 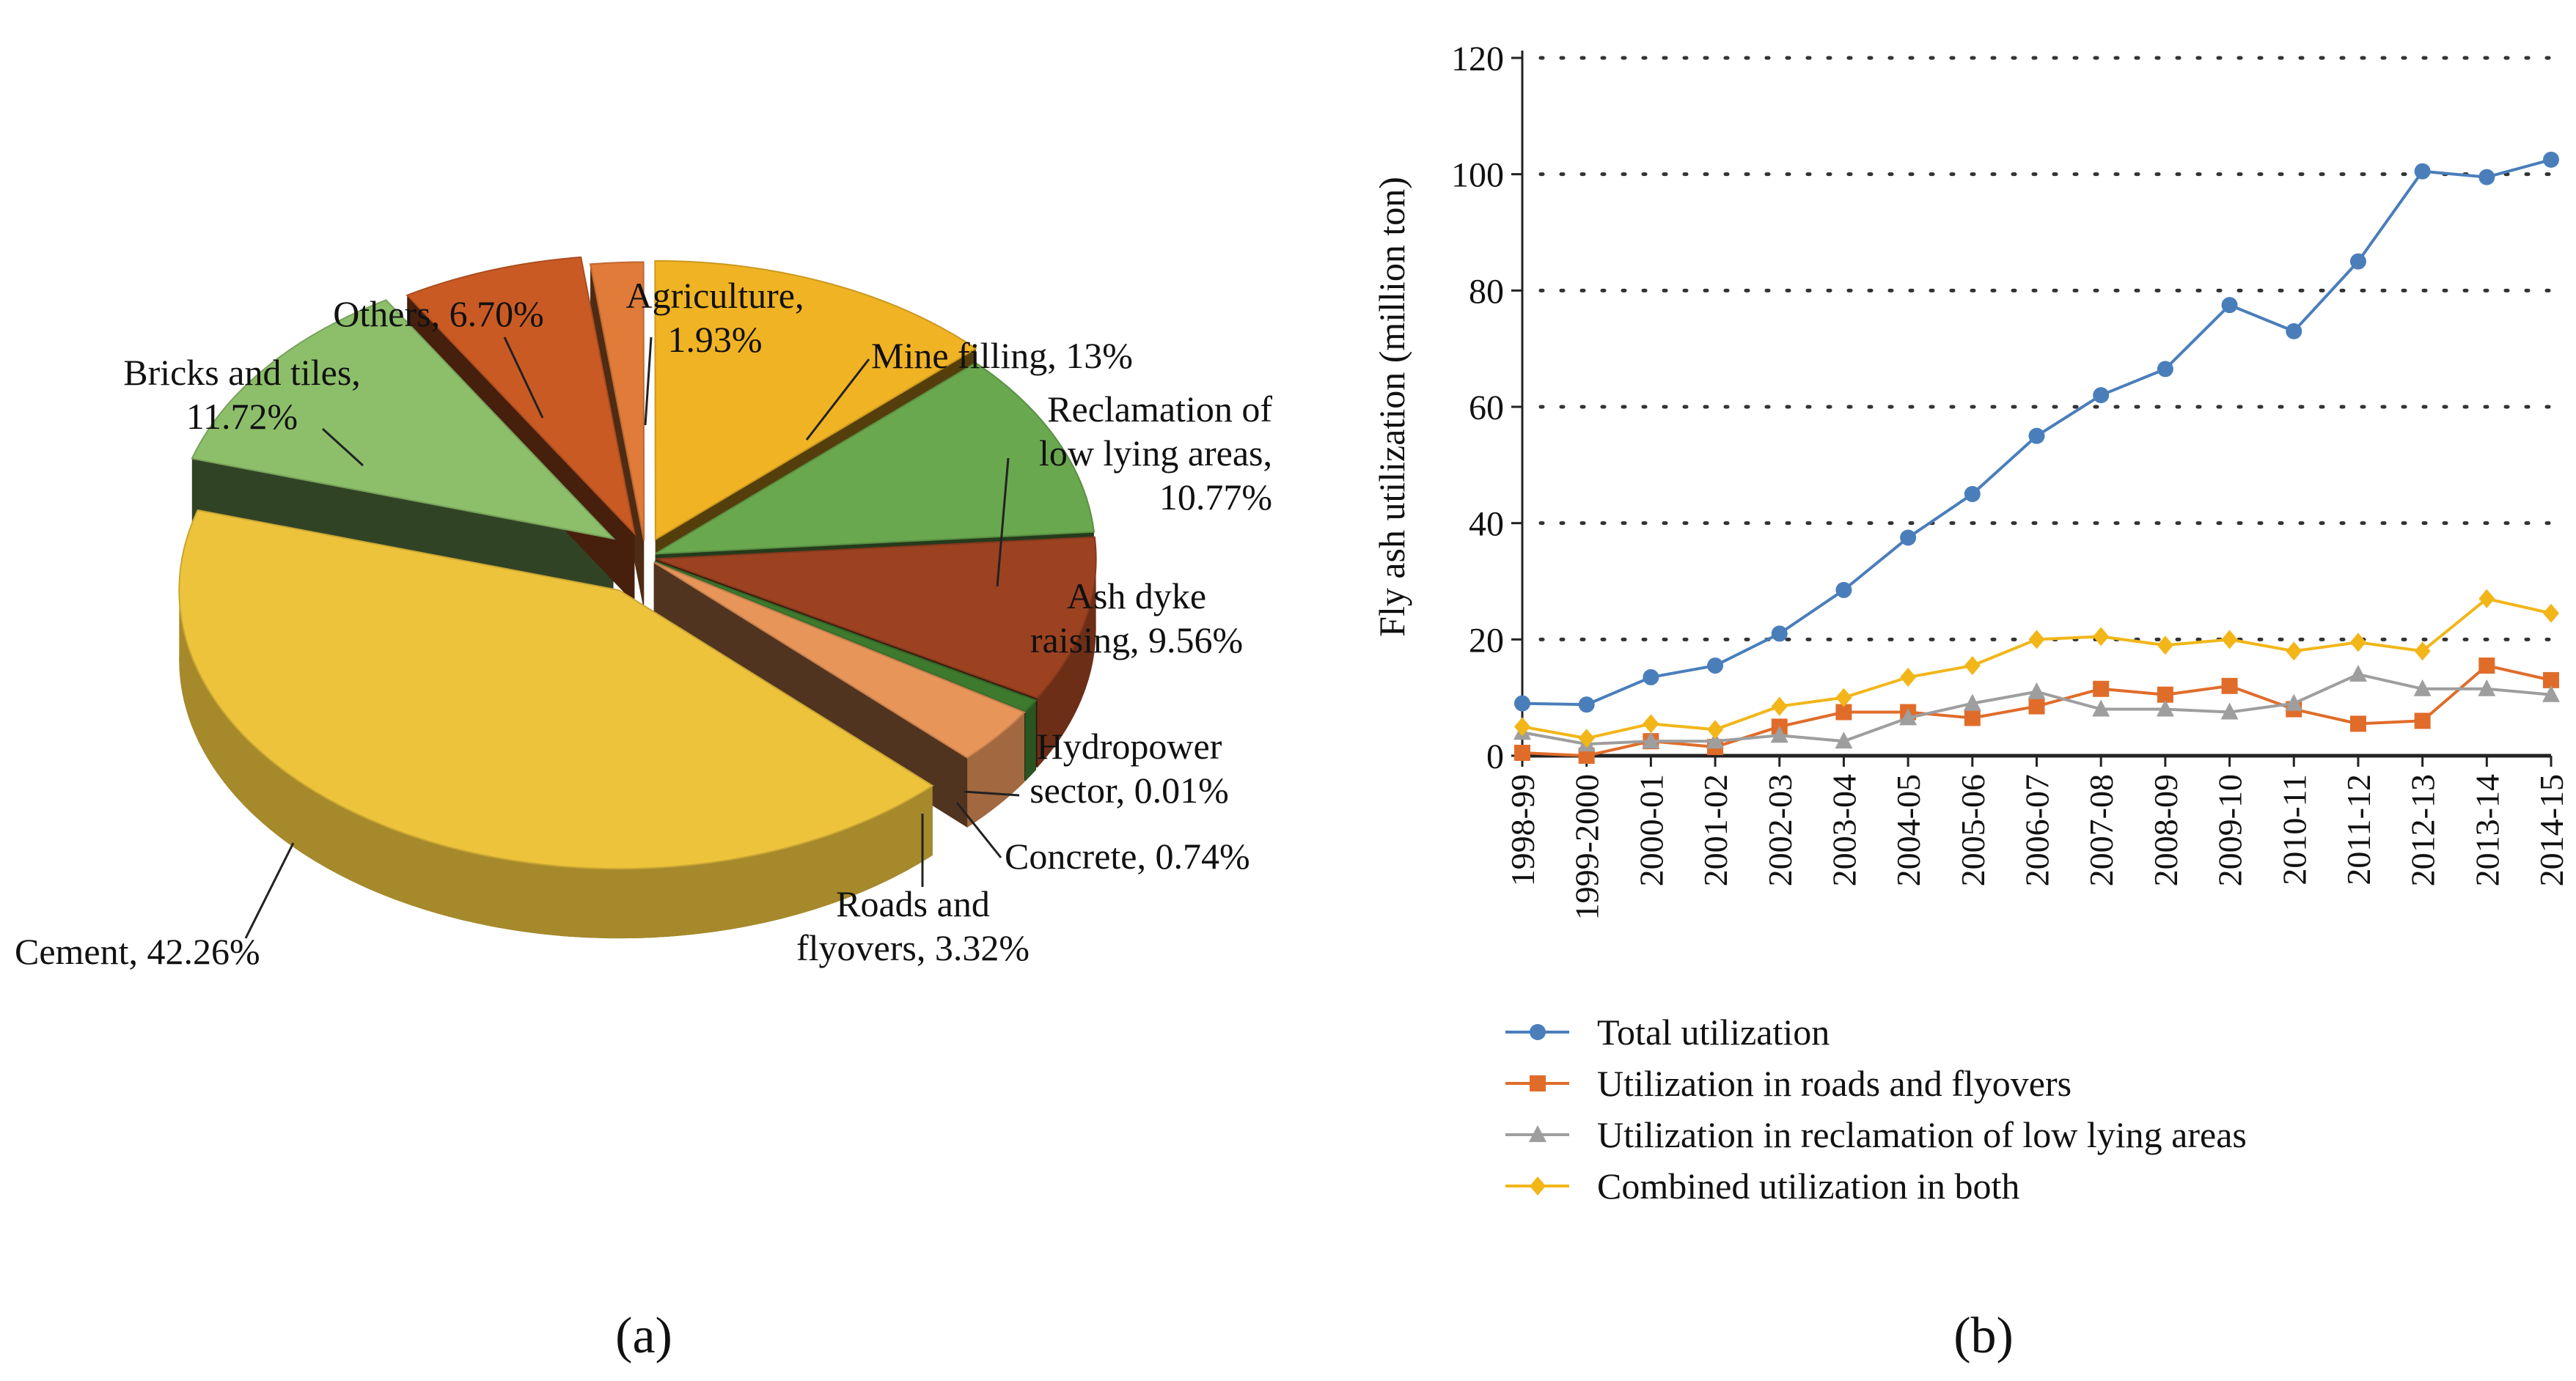 What do you see at coordinates (1835, 1083) in the screenshot?
I see `legend-label: Utilization in roads and flyovers` at bounding box center [1835, 1083].